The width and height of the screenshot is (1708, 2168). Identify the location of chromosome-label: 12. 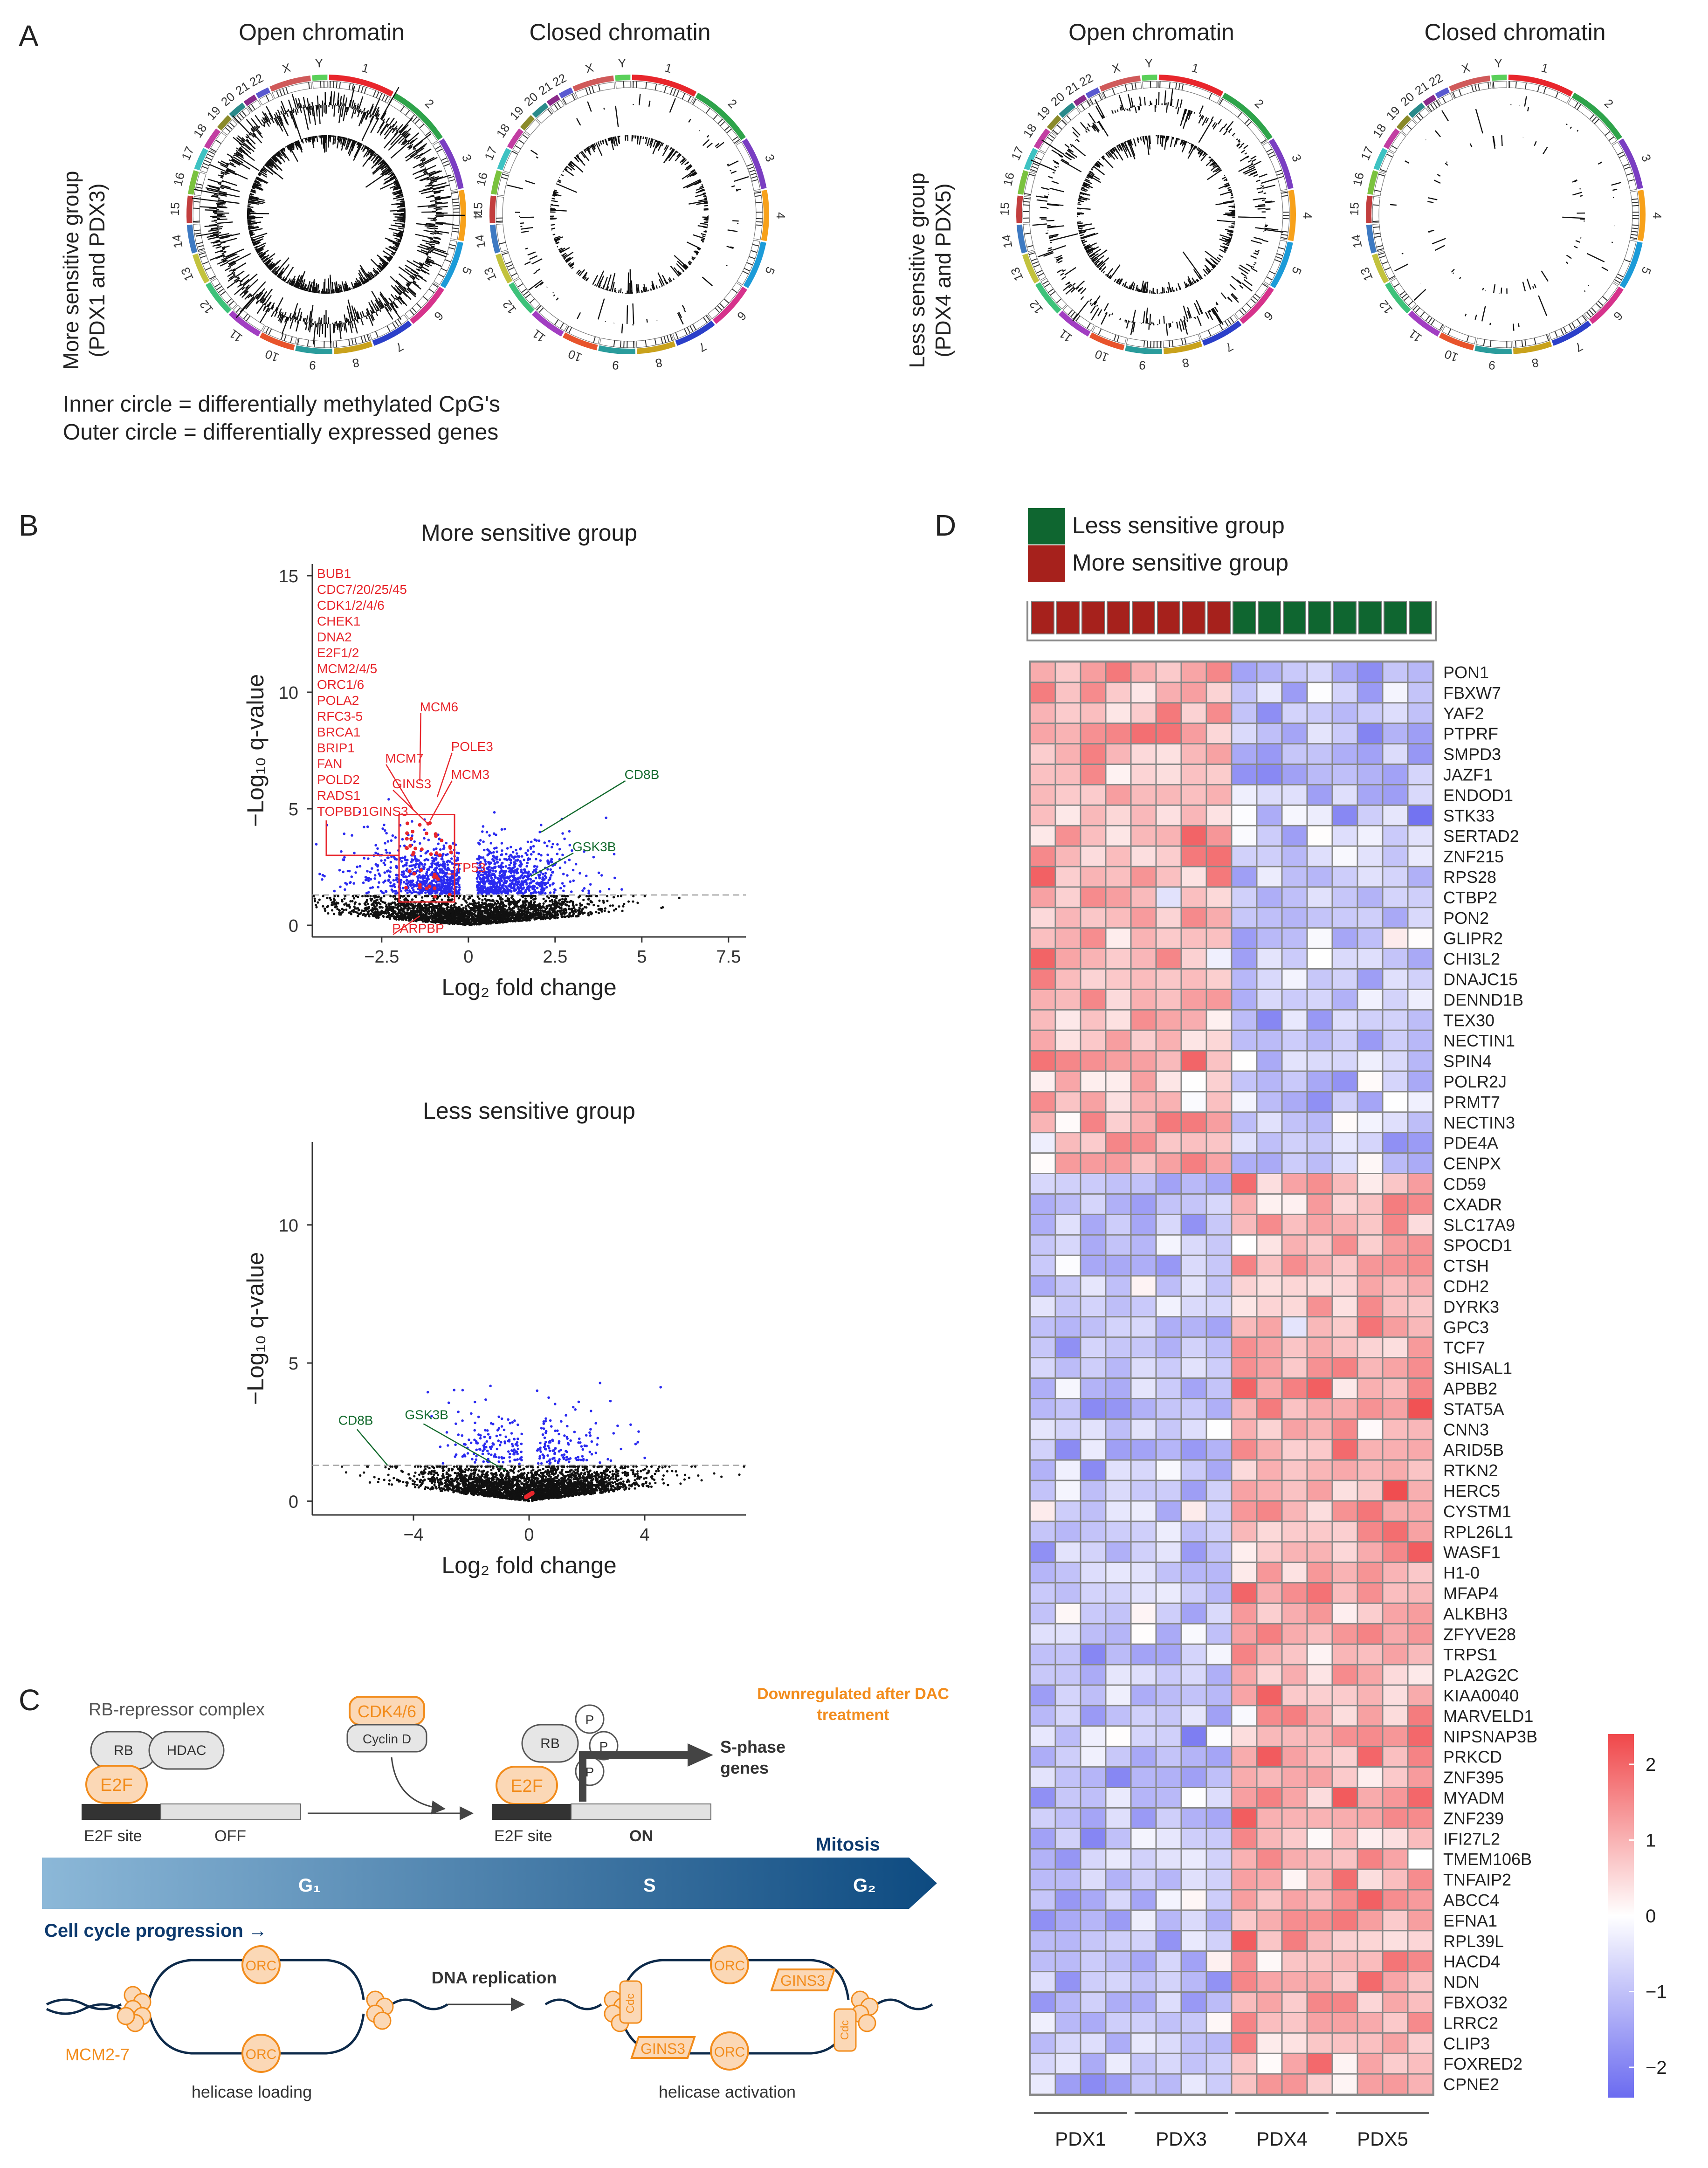
(510, 307).